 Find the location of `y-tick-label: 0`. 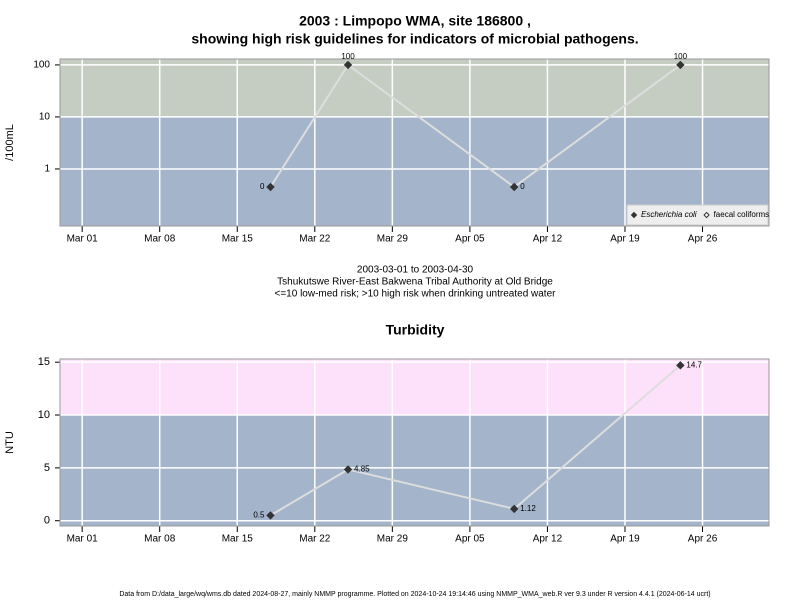

y-tick-label: 0 is located at coordinates (47, 521).